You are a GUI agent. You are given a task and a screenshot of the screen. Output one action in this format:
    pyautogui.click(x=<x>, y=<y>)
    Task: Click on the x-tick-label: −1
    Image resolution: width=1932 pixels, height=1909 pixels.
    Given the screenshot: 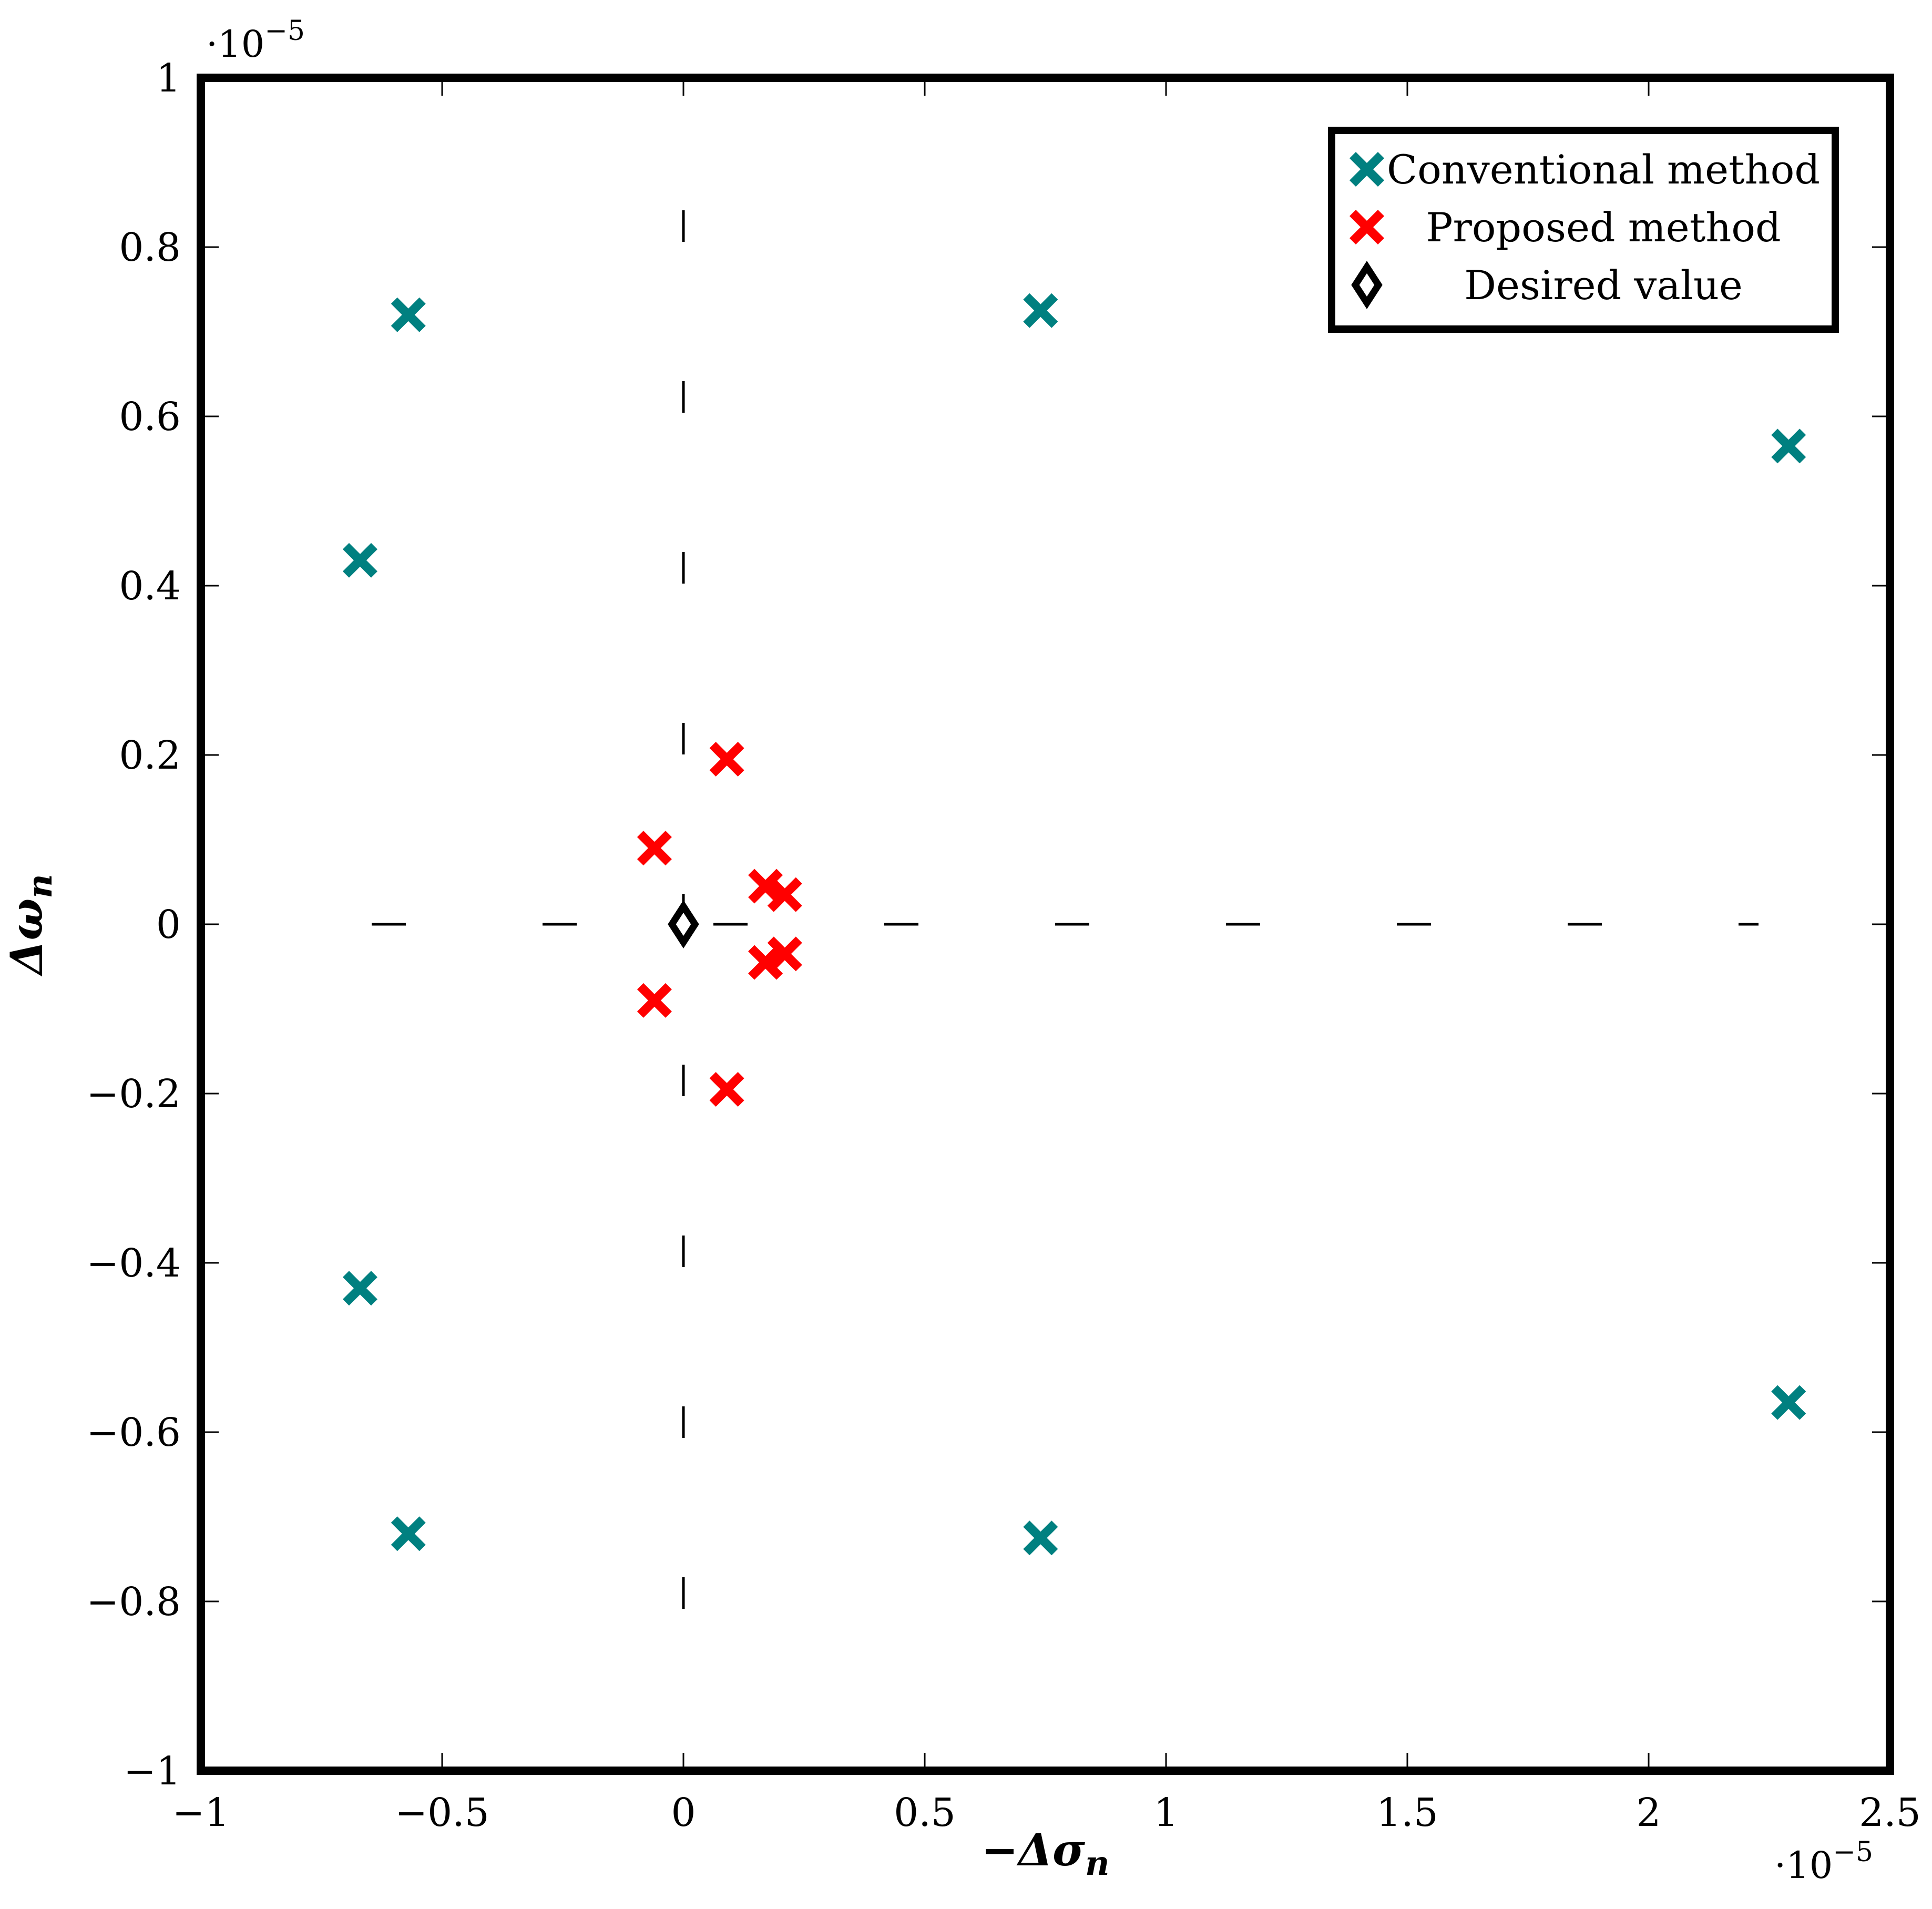 What is the action you would take?
    pyautogui.click(x=200, y=1813)
    